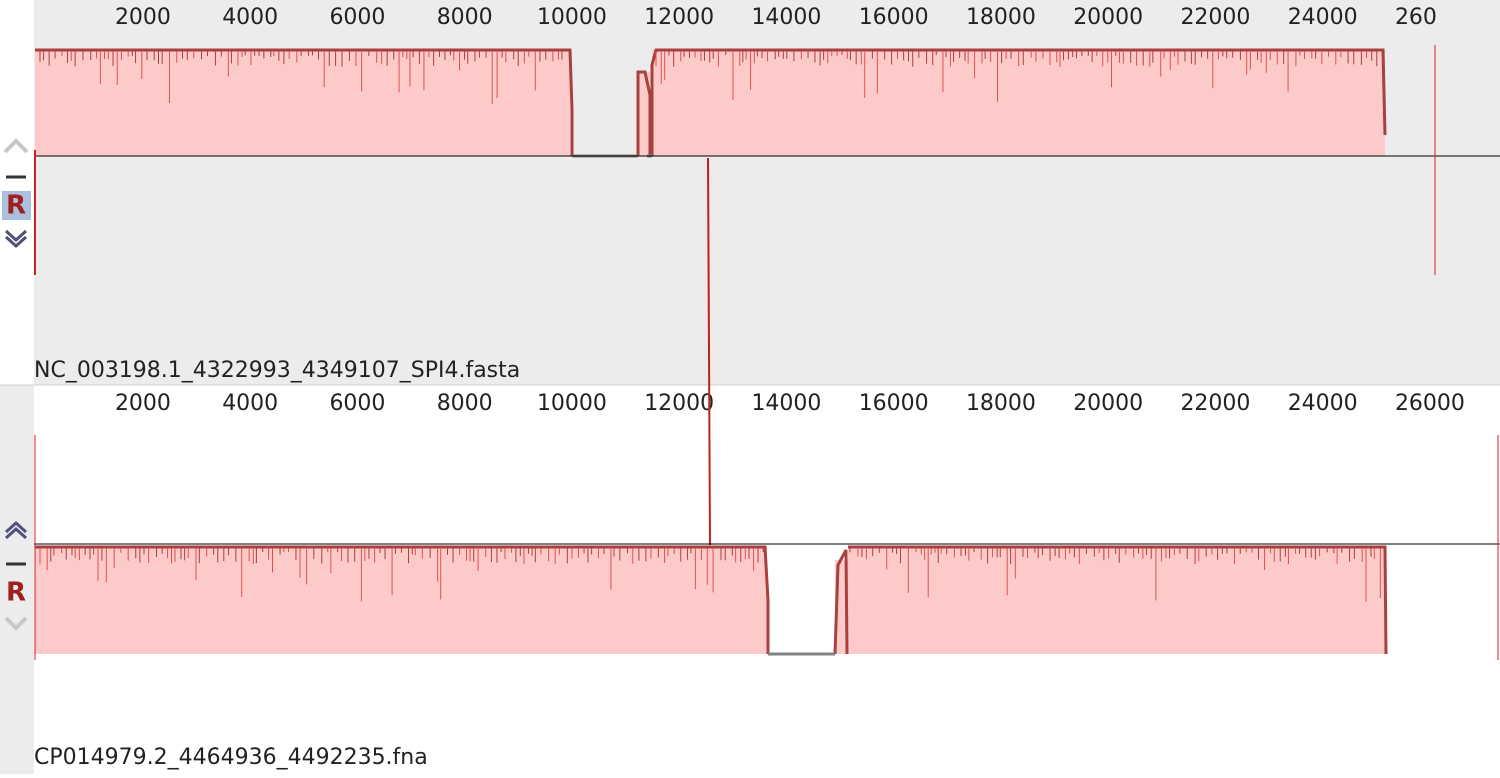 The width and height of the screenshot is (1500, 778). Describe the element at coordinates (709, 351) in the screenshot. I see `lcb-connector` at that location.